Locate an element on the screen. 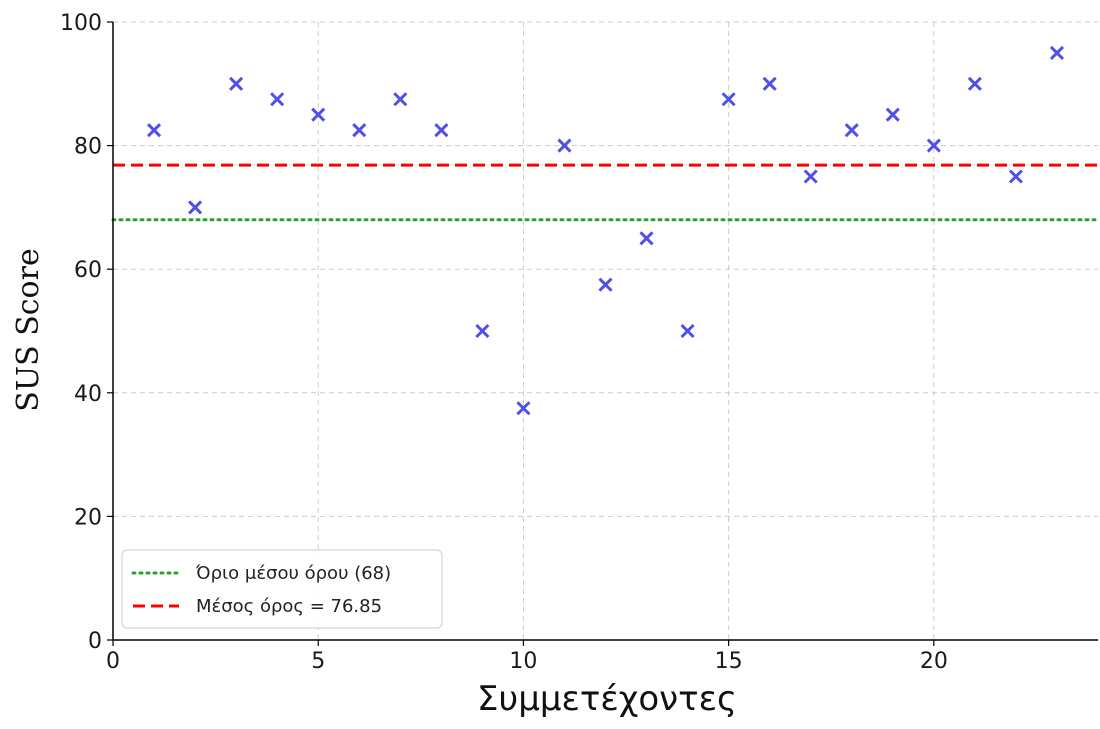 This screenshot has height=729, width=1100. reference-lines is located at coordinates (605, 192).